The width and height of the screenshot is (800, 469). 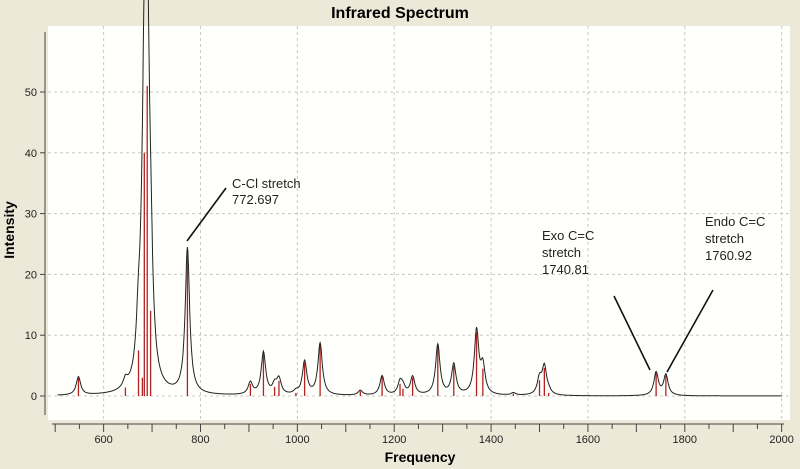 What do you see at coordinates (266, 183) in the screenshot?
I see `annotation-text: C-Cl stretch` at bounding box center [266, 183].